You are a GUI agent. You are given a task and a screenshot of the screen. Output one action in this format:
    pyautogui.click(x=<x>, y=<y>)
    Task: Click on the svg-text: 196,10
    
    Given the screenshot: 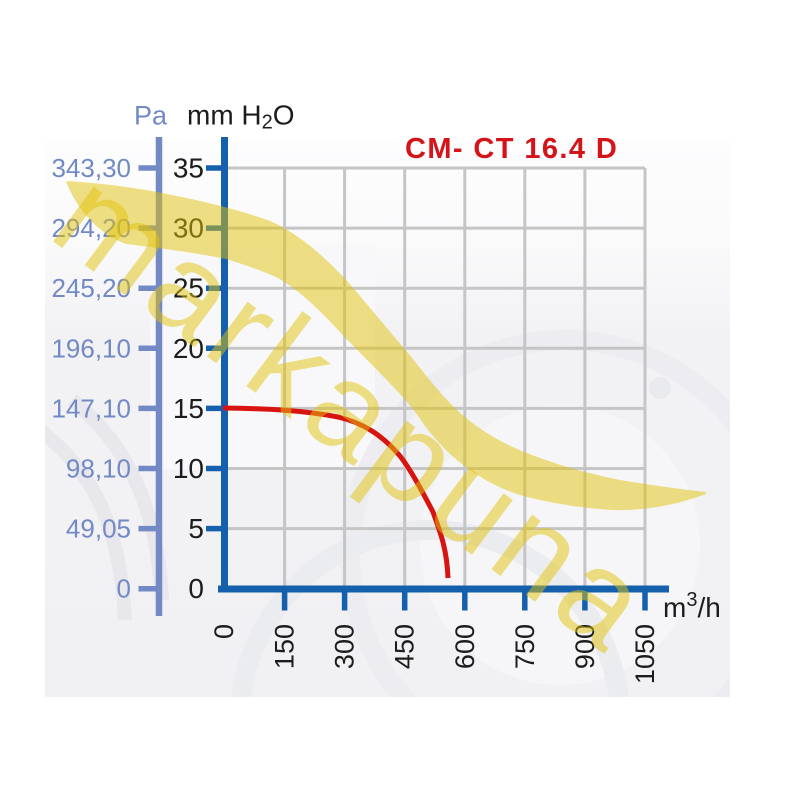 What is the action you would take?
    pyautogui.click(x=91, y=348)
    